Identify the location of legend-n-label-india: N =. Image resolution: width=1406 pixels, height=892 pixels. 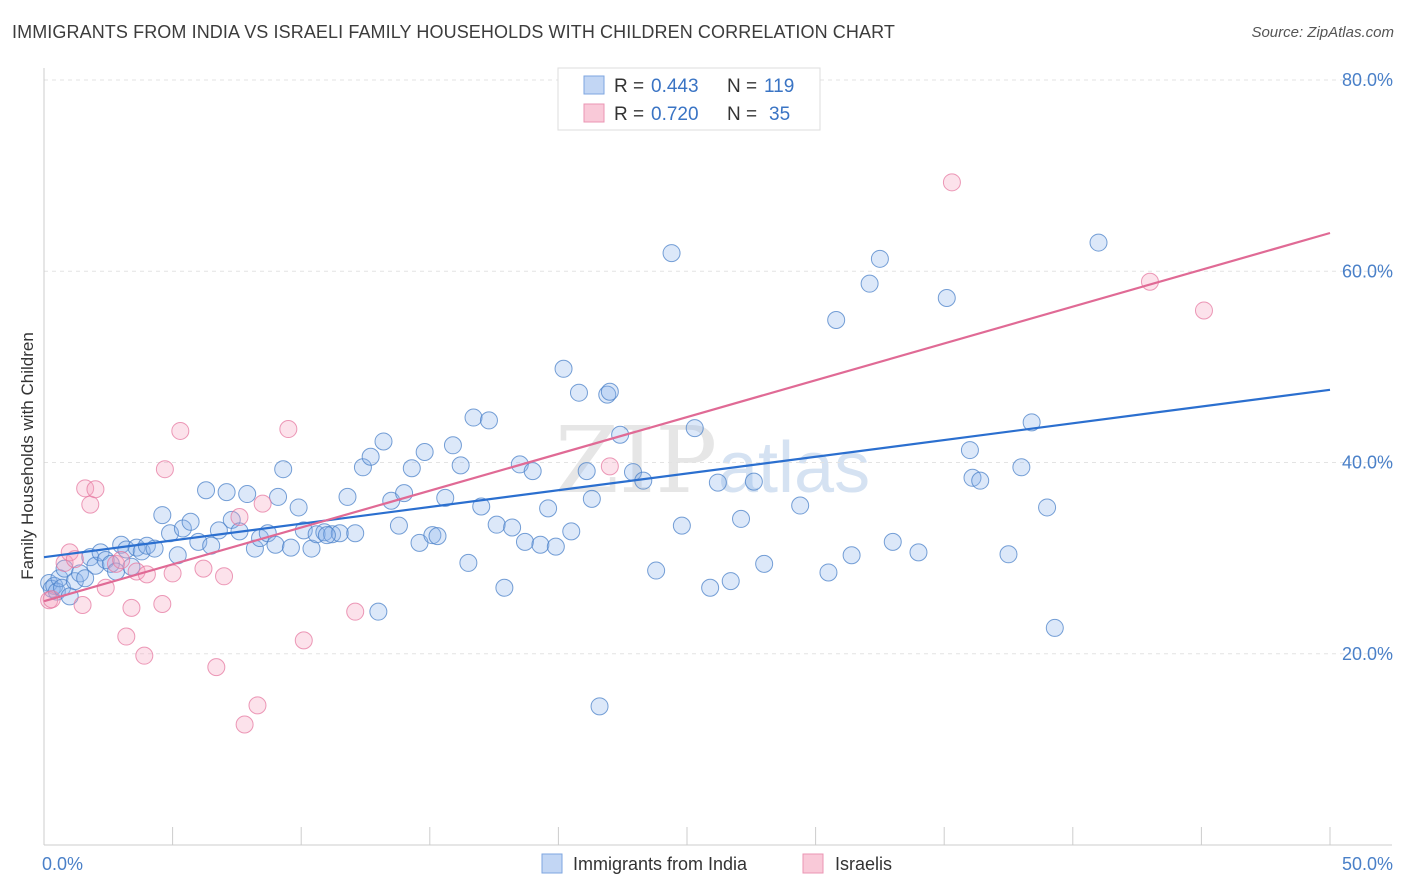
(742, 86).